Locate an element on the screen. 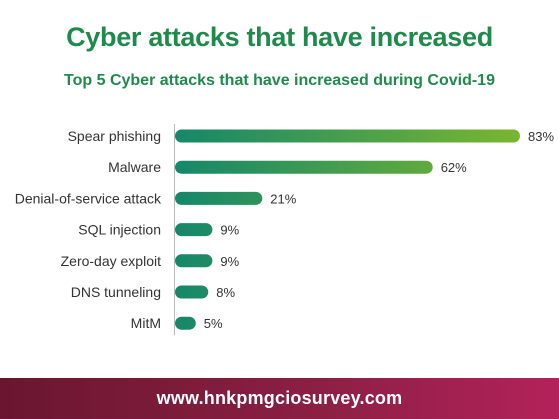 This screenshot has width=559, height=419. value-label: 8% is located at coordinates (225, 292).